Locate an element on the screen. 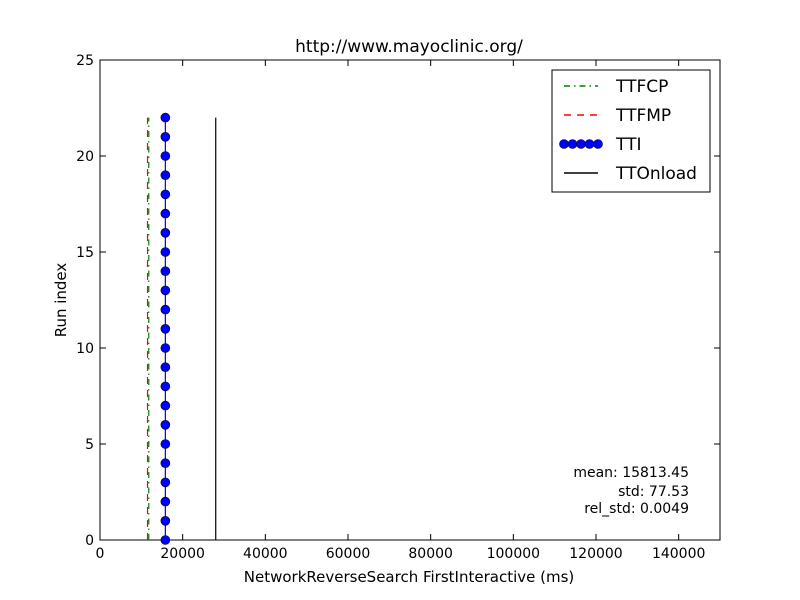 Image resolution: width=800 pixels, height=600 pixels. x-tick-label: 0 is located at coordinates (100, 554).